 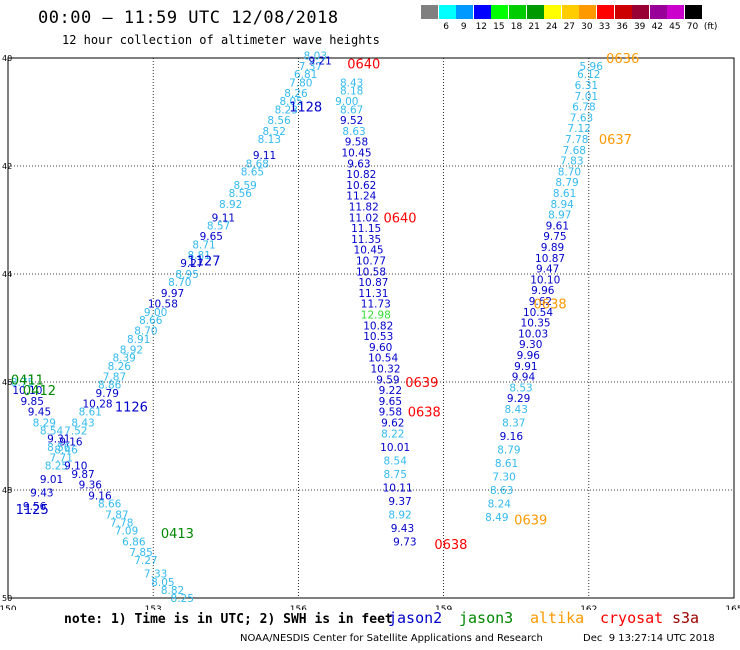 What do you see at coordinates (657, 27) in the screenshot?
I see `legend-label: 42` at bounding box center [657, 27].